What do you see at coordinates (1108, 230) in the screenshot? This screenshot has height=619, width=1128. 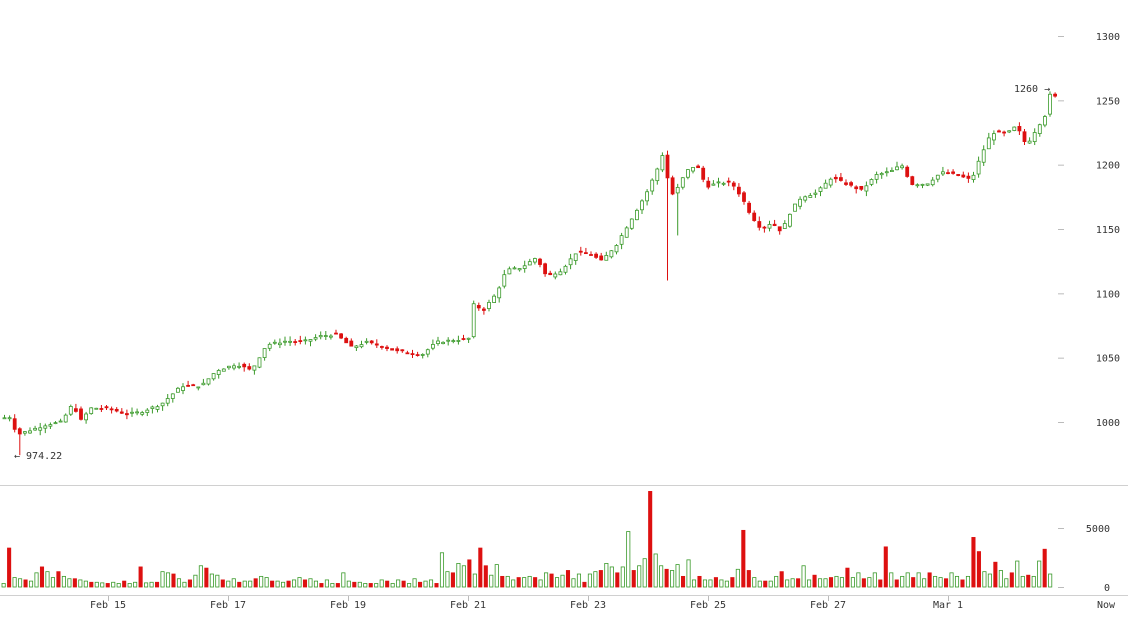 I see `price-tick-label: 1150` at bounding box center [1108, 230].